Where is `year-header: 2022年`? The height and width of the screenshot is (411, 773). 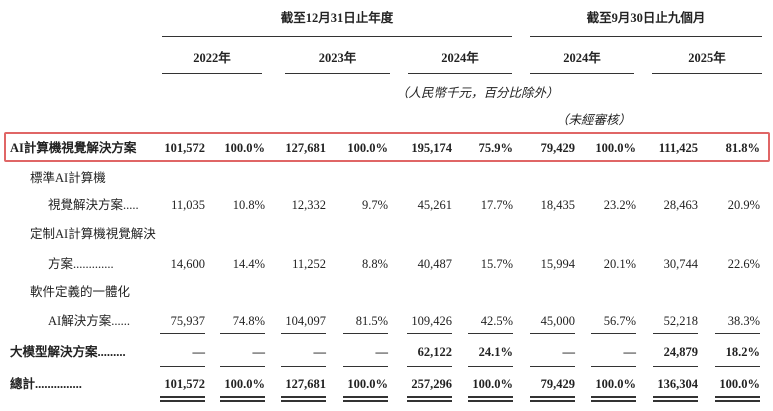
year-header: 2022年 is located at coordinates (212, 58).